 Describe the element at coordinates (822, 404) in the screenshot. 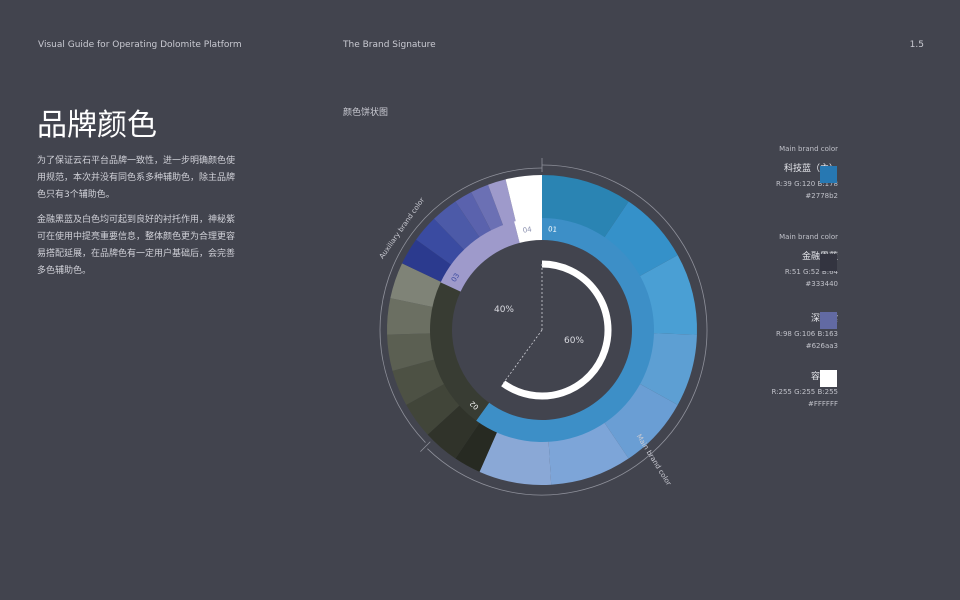

I see `legend-hex-container-white: #FFFFFF` at that location.